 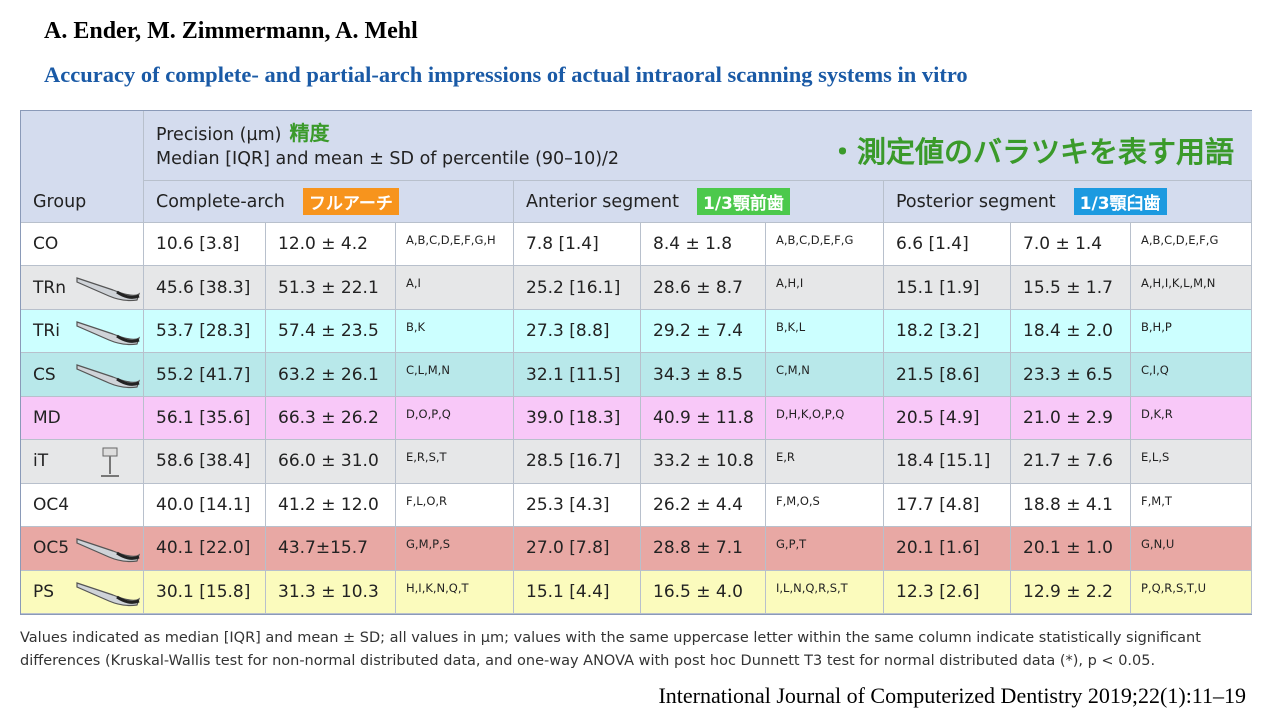 What do you see at coordinates (331, 505) in the screenshot?
I see `data-cell: 41.2 ± 12.0` at bounding box center [331, 505].